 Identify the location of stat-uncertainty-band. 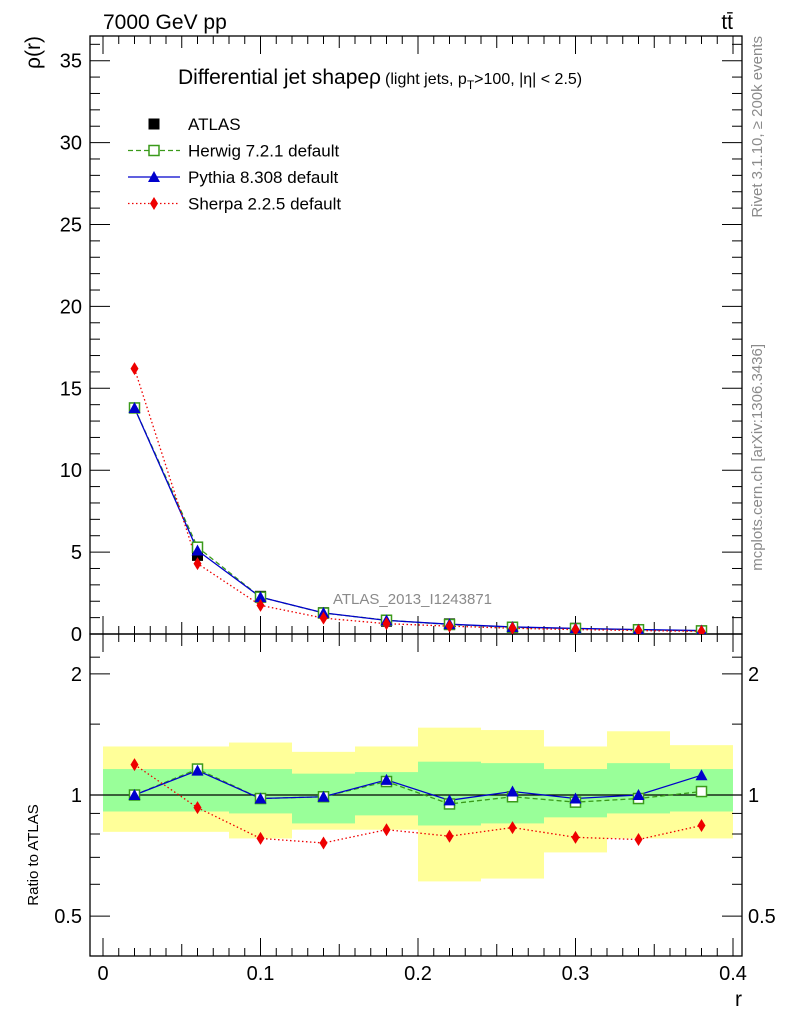
(260, 791).